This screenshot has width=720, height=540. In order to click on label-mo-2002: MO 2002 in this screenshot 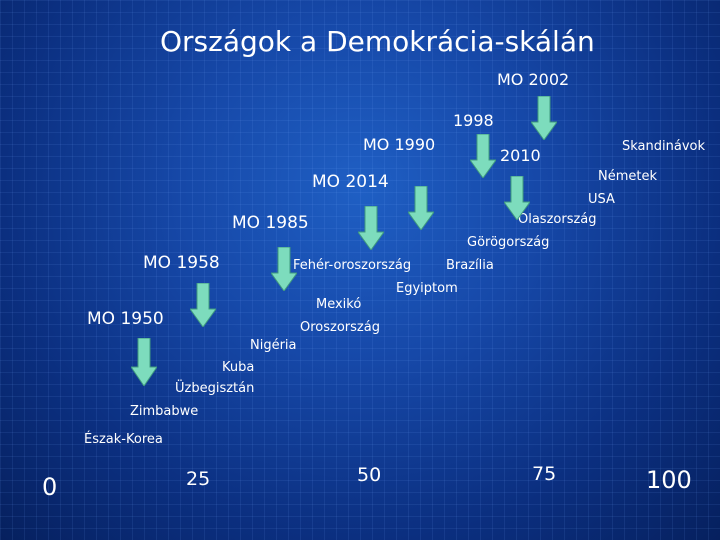, I will do `click(533, 79)`.